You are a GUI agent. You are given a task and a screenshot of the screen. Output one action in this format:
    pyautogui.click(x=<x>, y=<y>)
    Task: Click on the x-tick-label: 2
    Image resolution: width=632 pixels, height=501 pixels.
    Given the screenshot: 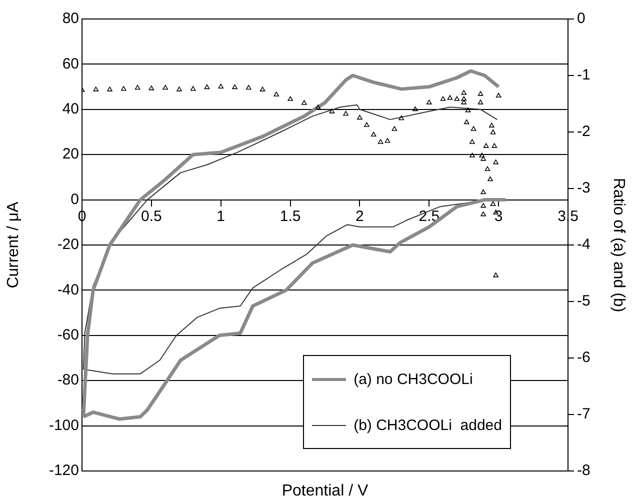 What is the action you would take?
    pyautogui.click(x=360, y=216)
    